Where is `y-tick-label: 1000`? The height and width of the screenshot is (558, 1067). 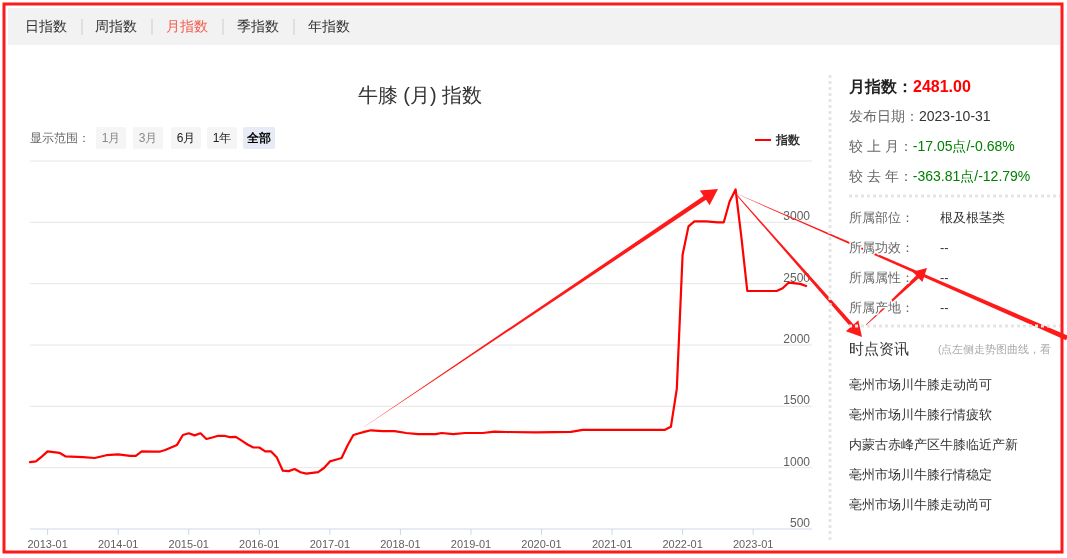 y-tick-label: 1000 is located at coordinates (797, 461).